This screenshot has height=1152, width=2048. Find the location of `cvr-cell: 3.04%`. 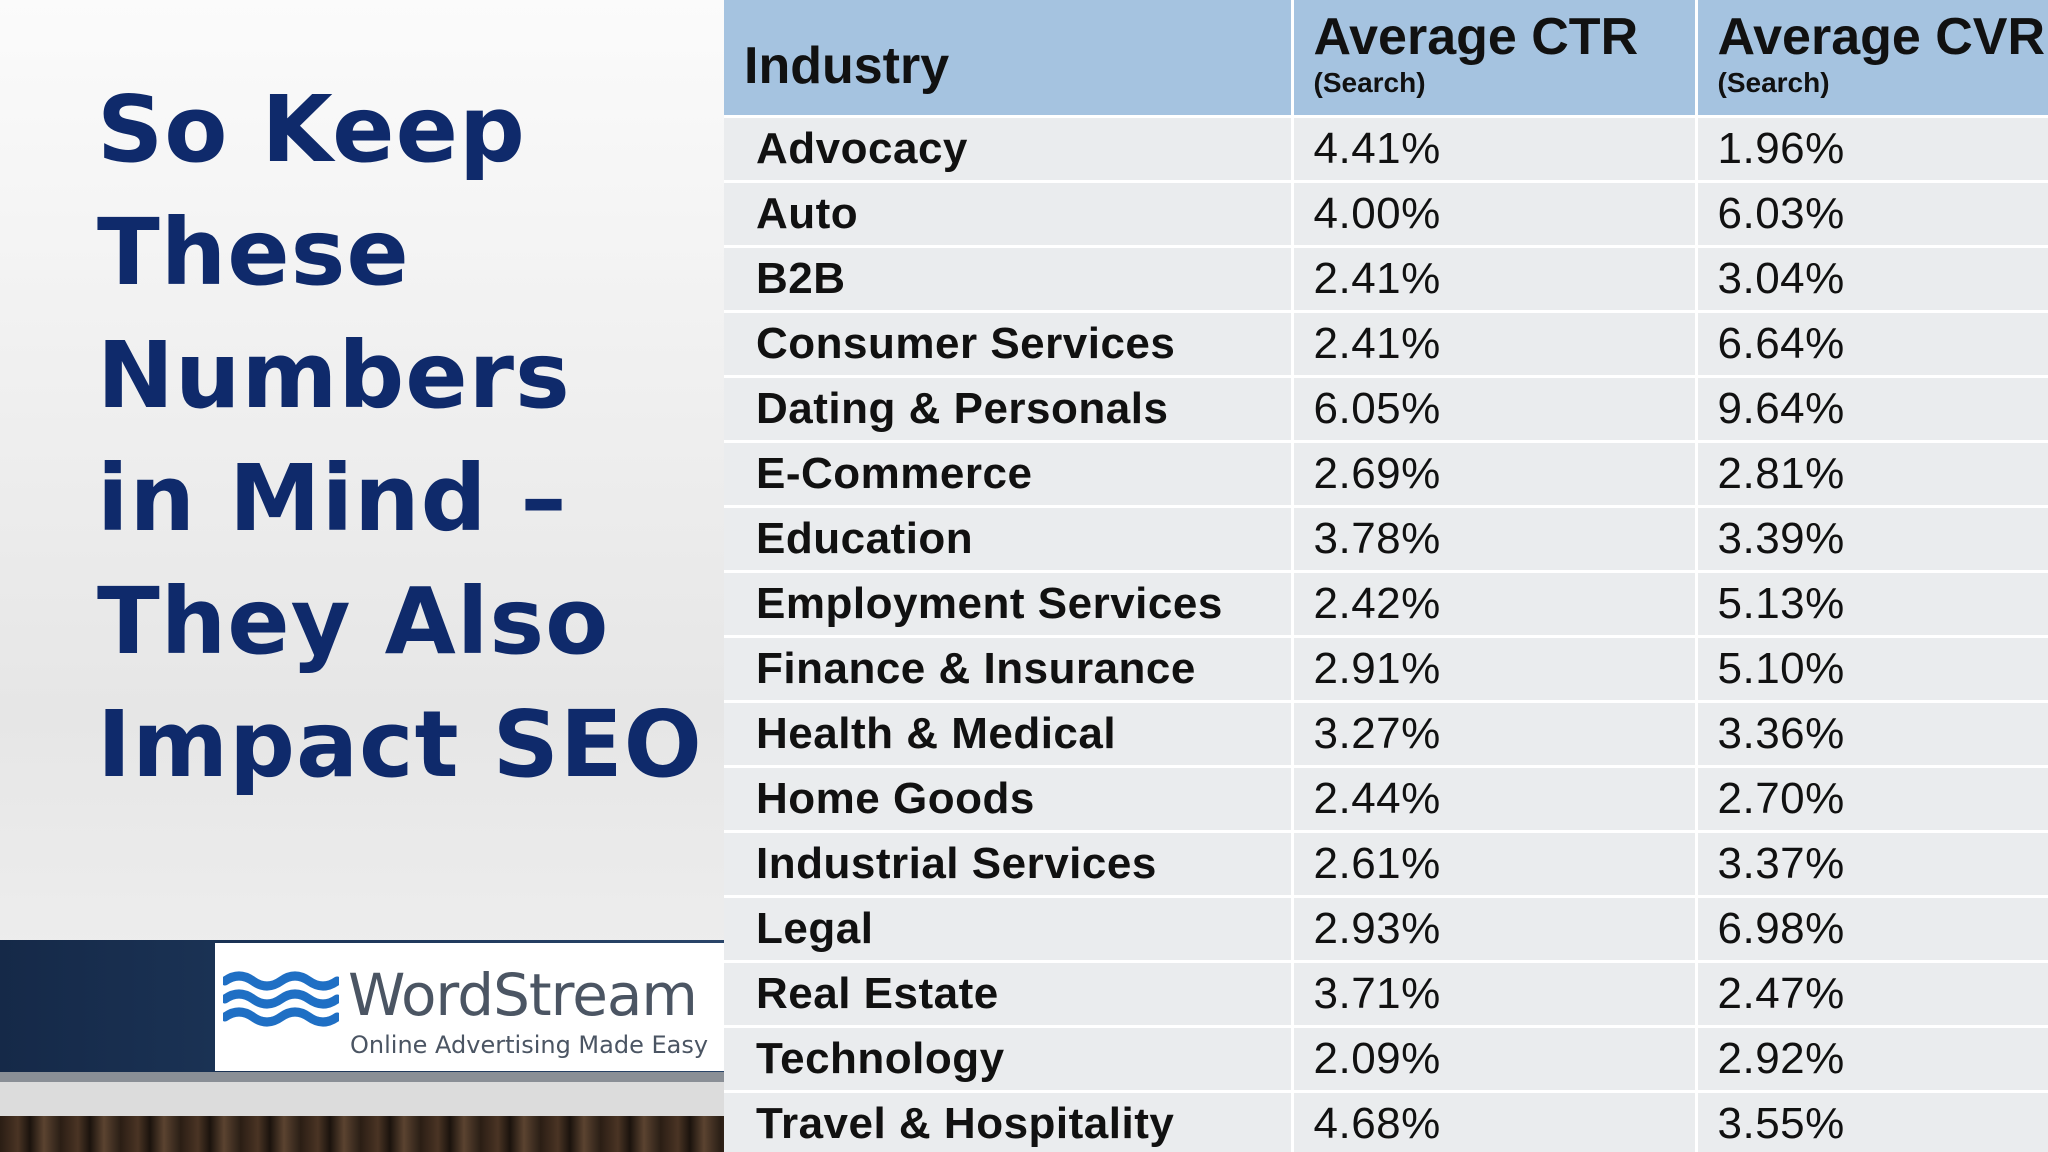

cvr-cell: 3.04% is located at coordinates (1872, 279).